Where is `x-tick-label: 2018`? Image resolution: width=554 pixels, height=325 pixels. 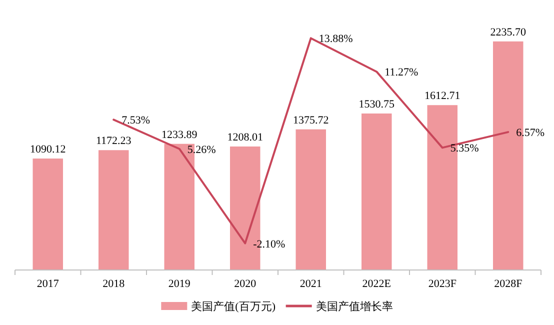
x-tick-label: 2018 is located at coordinates (114, 284).